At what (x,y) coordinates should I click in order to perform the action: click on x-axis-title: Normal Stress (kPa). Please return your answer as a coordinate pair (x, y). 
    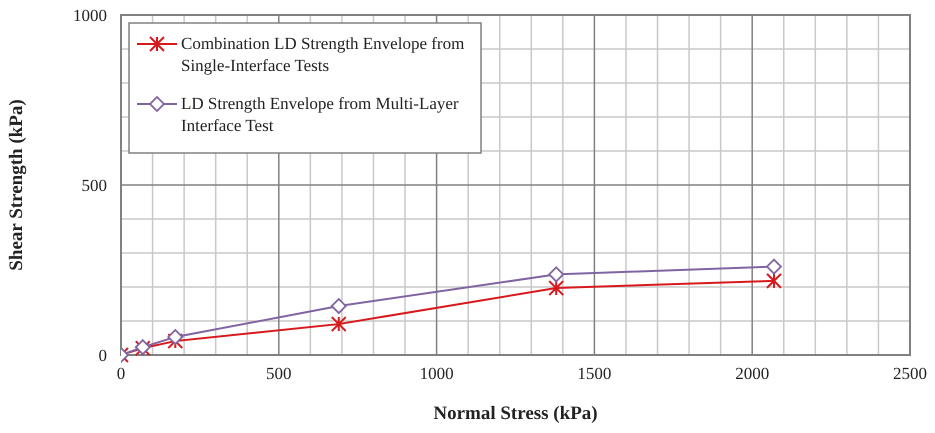
    Looking at the image, I should click on (515, 413).